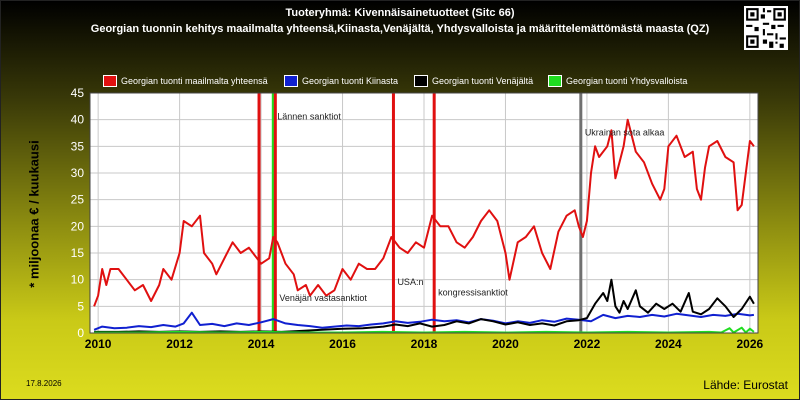 This screenshot has height=400, width=800. What do you see at coordinates (44, 383) in the screenshot?
I see `date-stamp: 17.8.2026` at bounding box center [44, 383].